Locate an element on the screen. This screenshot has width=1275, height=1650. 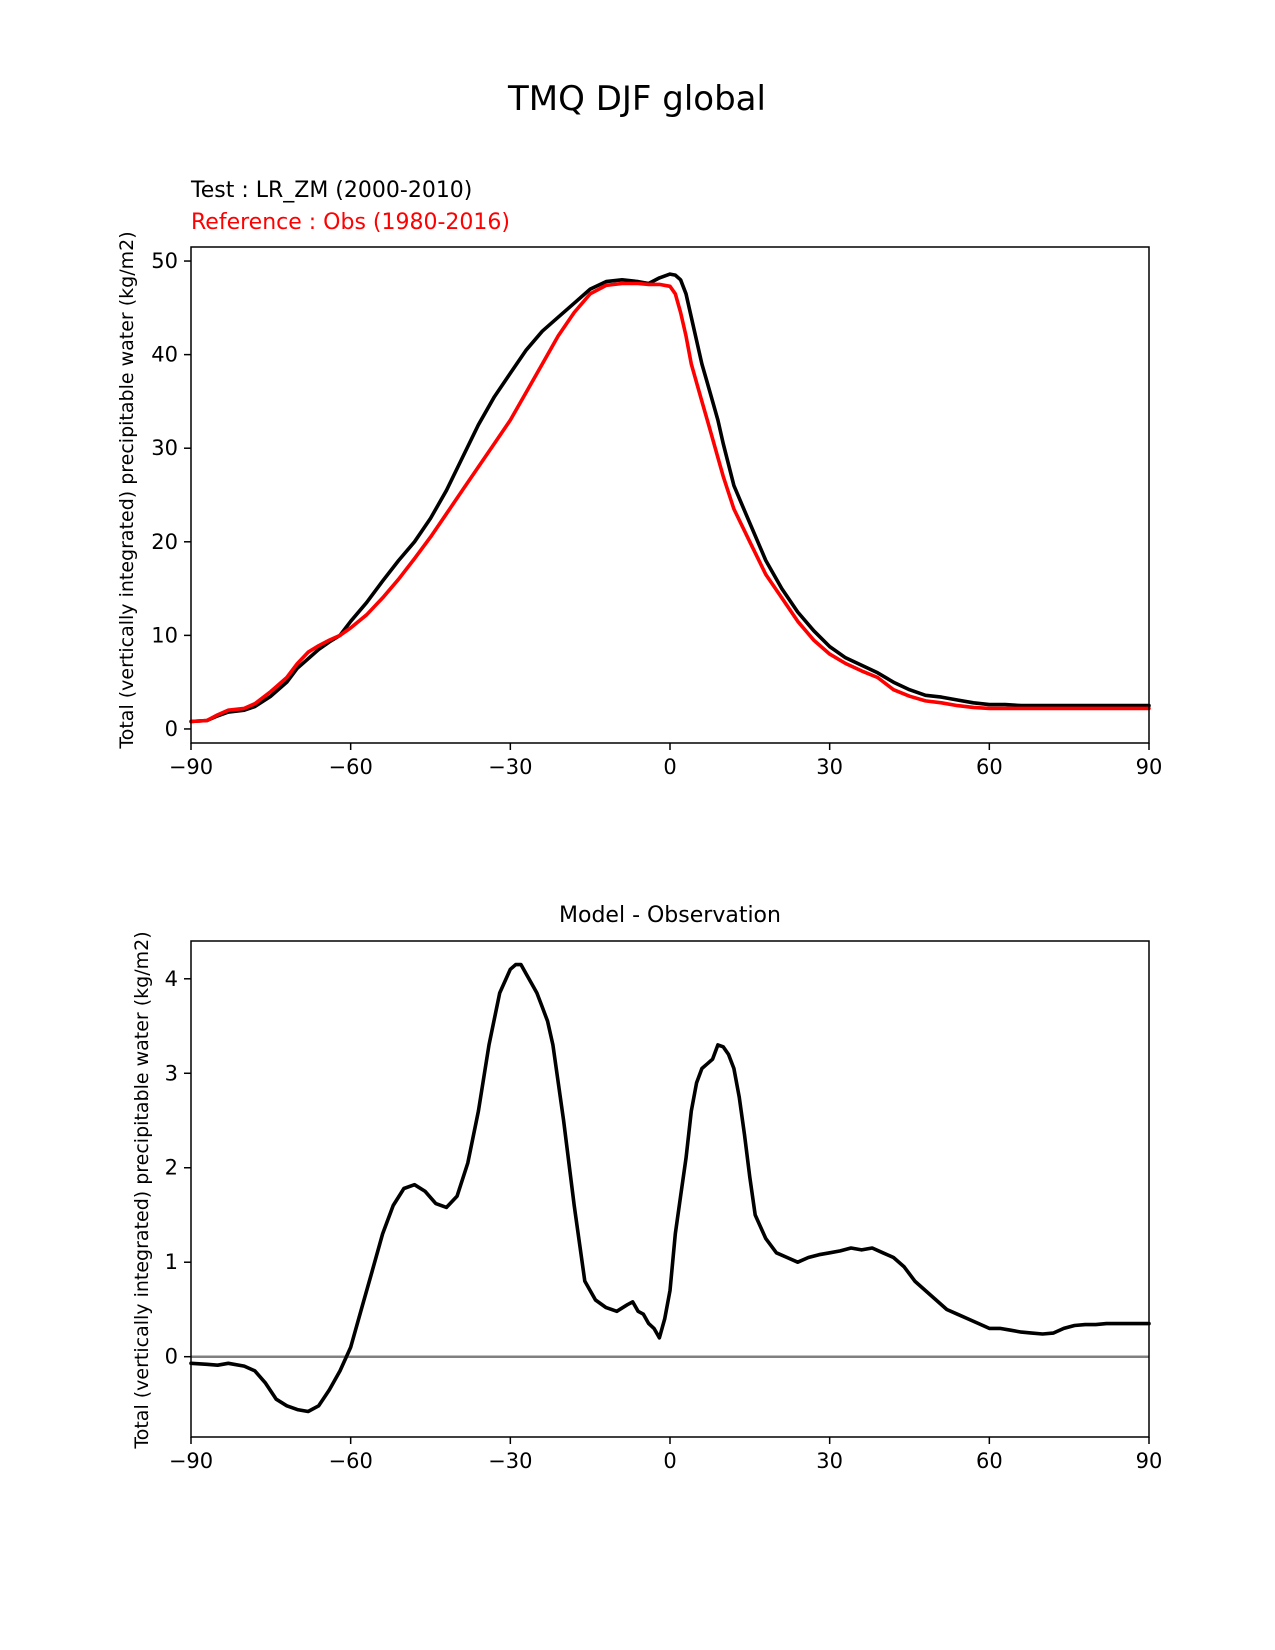
bottom-x-tick-label: 90 is located at coordinates (1149, 1461).